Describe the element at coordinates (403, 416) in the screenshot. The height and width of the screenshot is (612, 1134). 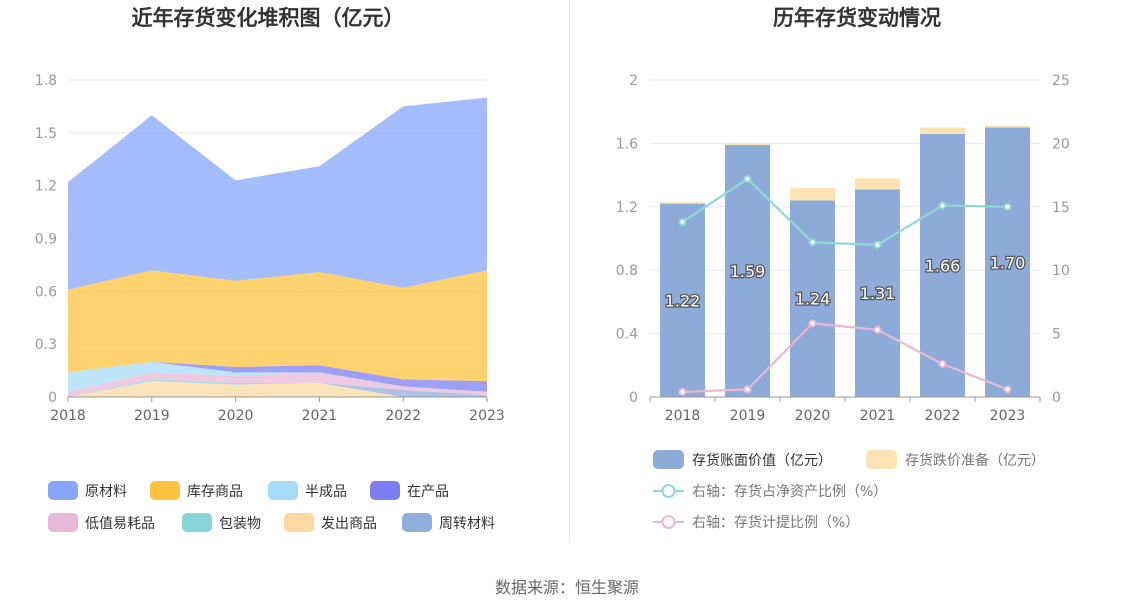
I see `left-x-tick: 2022` at that location.